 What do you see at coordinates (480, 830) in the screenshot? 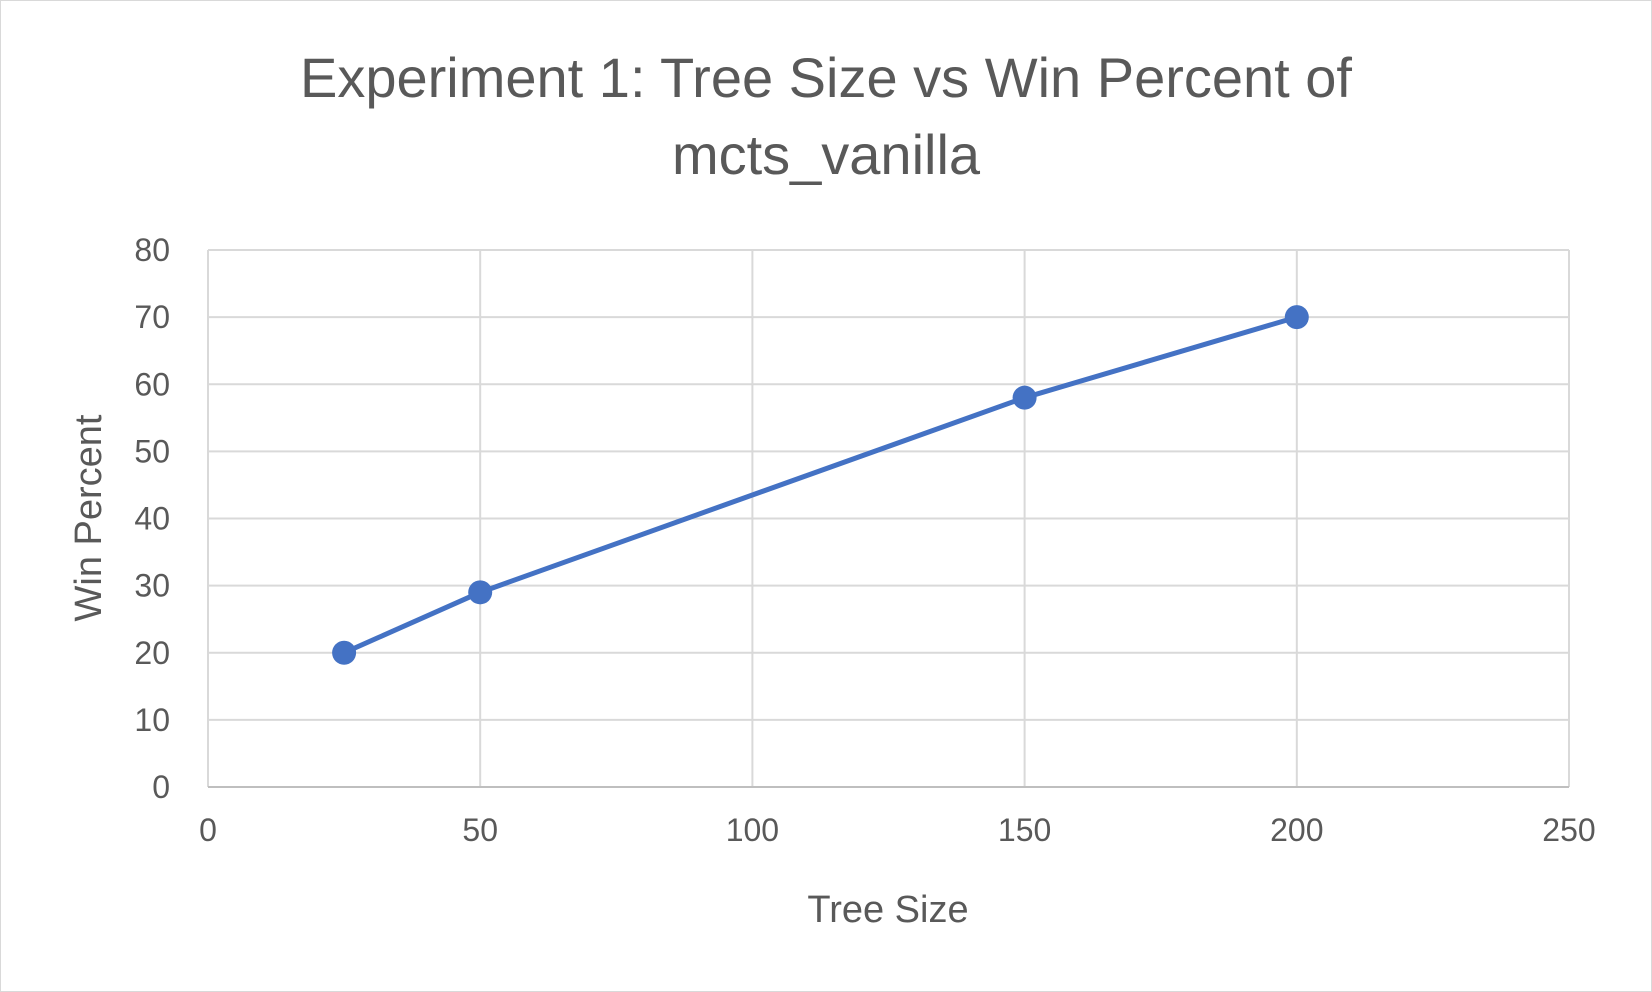
I see `x-tick-label-50: 50` at bounding box center [480, 830].